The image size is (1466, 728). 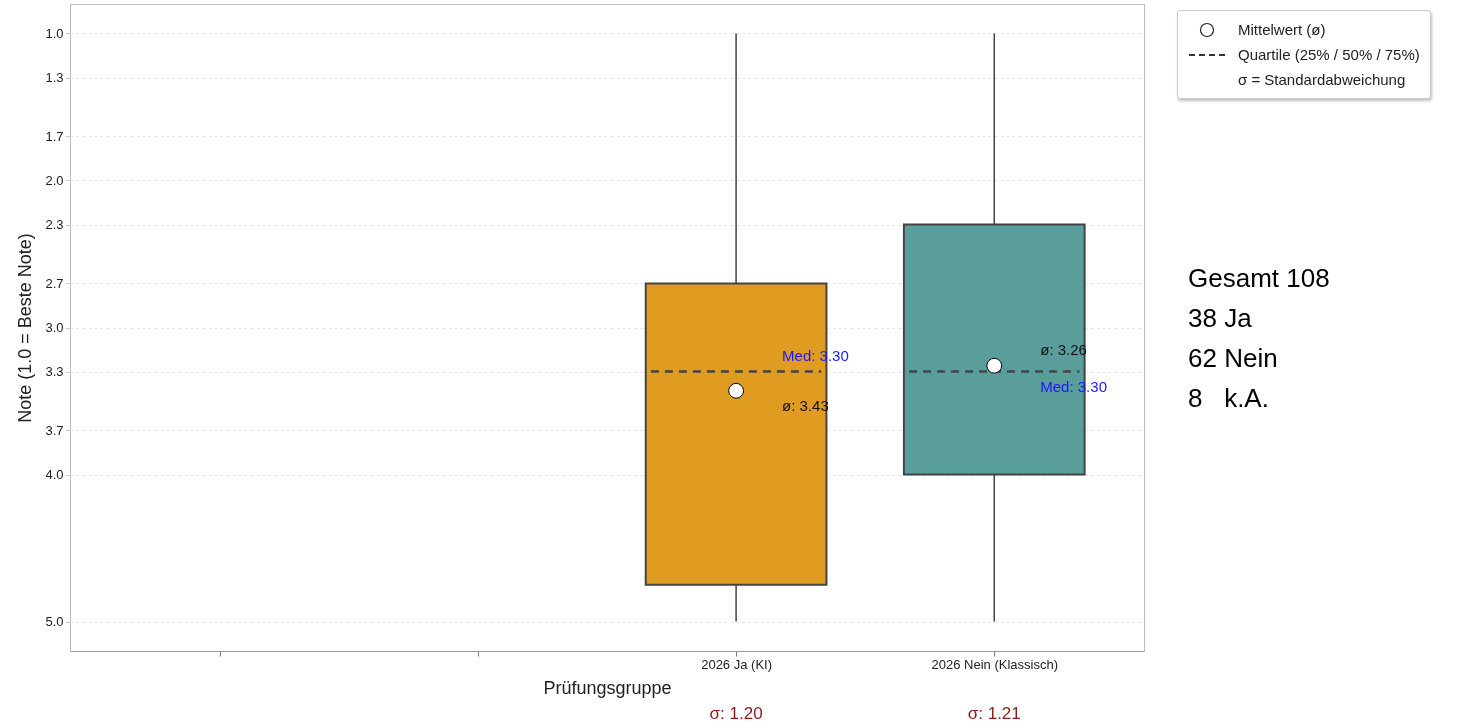 I want to click on y-tick-label: 2.0, so click(x=54, y=180).